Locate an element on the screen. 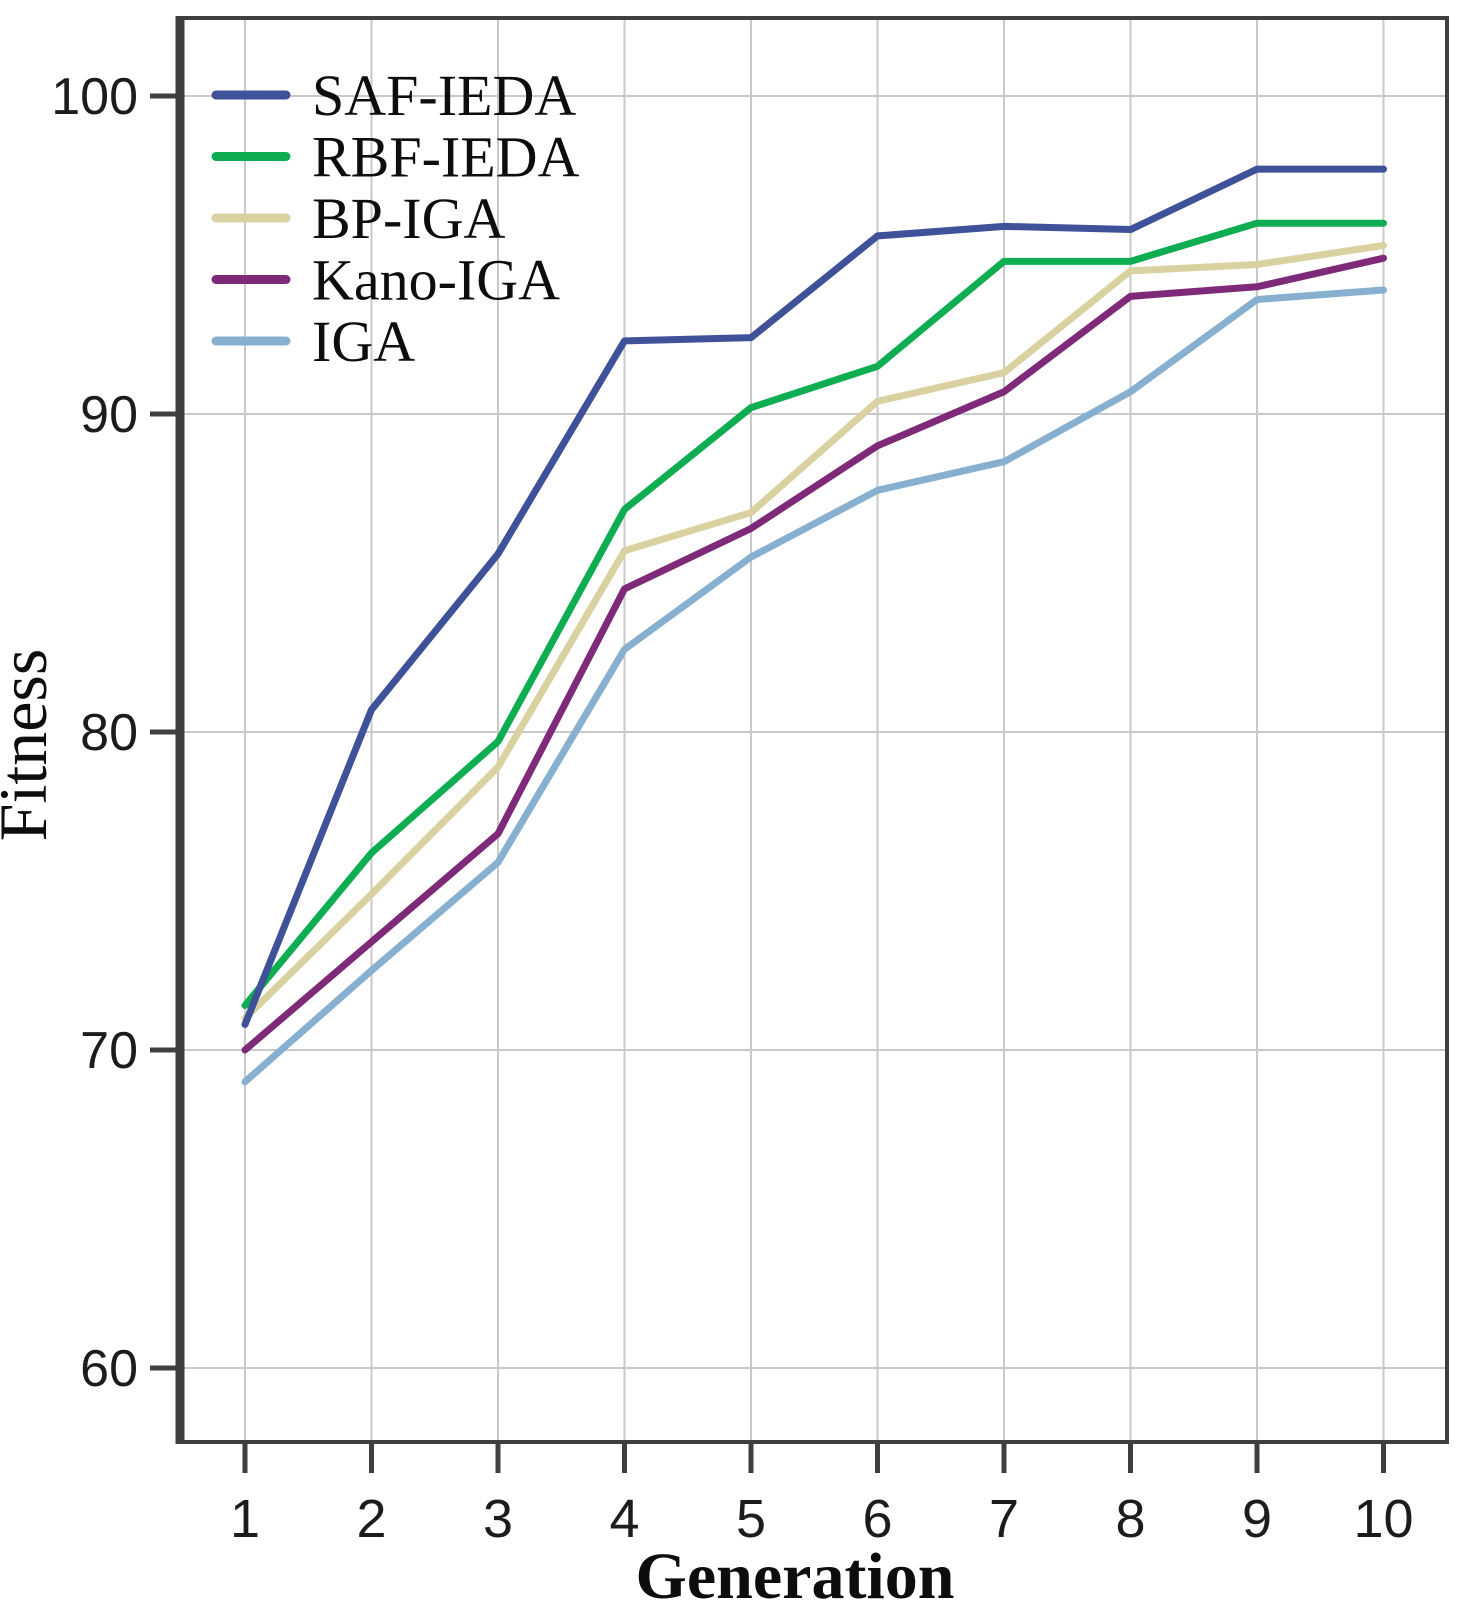 The image size is (1470, 1607). x-tick-label: 9 is located at coordinates (1257, 1519).